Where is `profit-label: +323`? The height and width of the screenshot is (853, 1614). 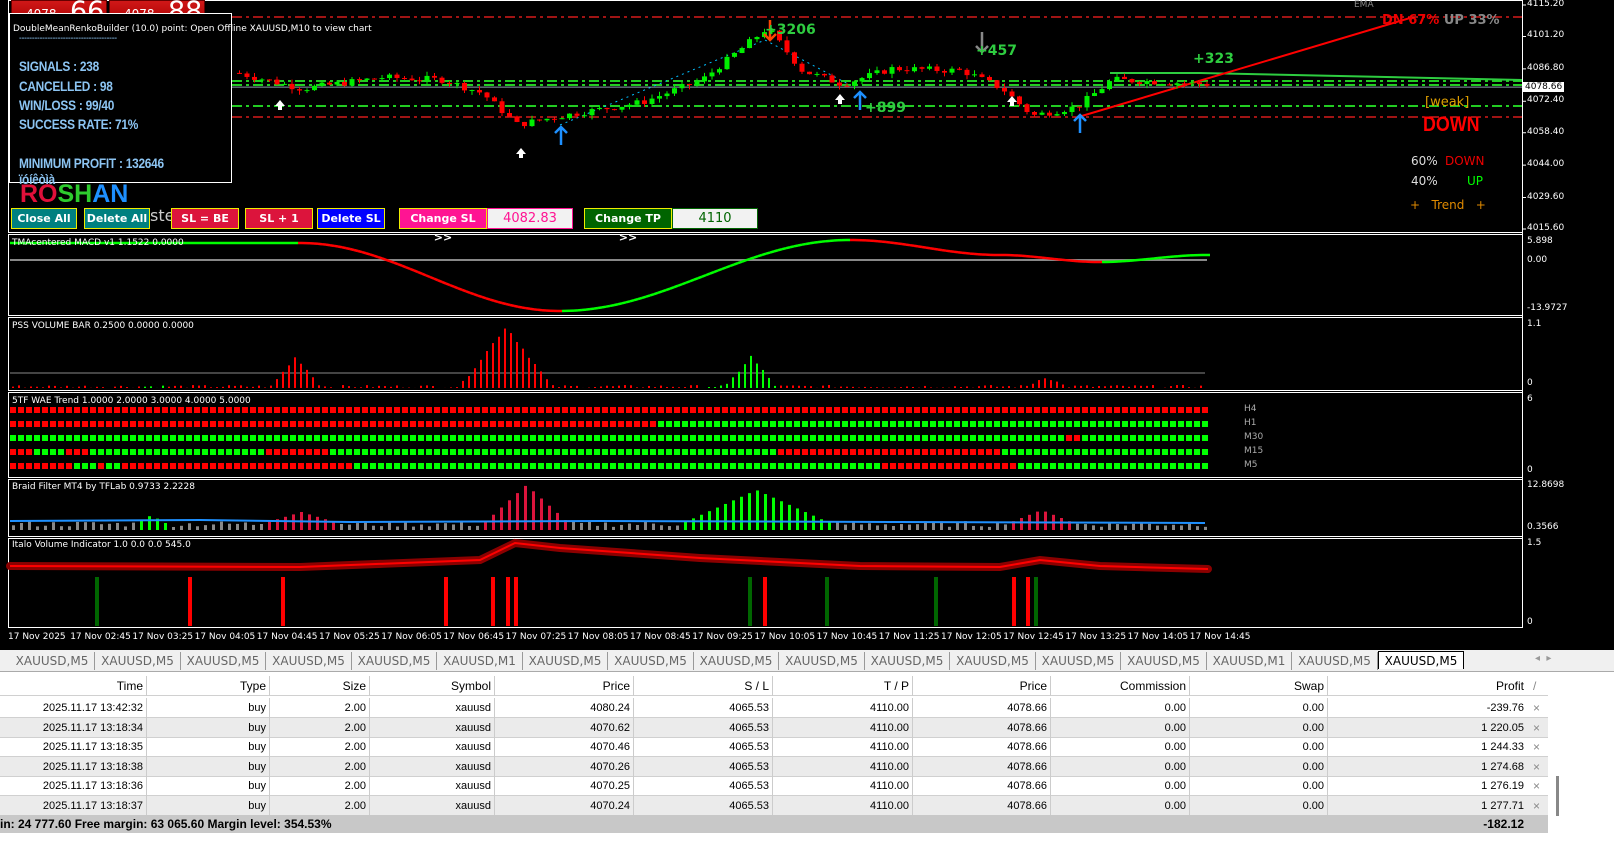
profit-label: +323 is located at coordinates (1213, 59).